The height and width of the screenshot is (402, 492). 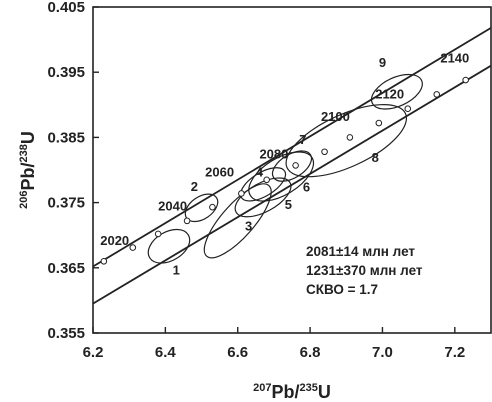 I want to click on x-tick-label: 6.8, so click(x=310, y=352).